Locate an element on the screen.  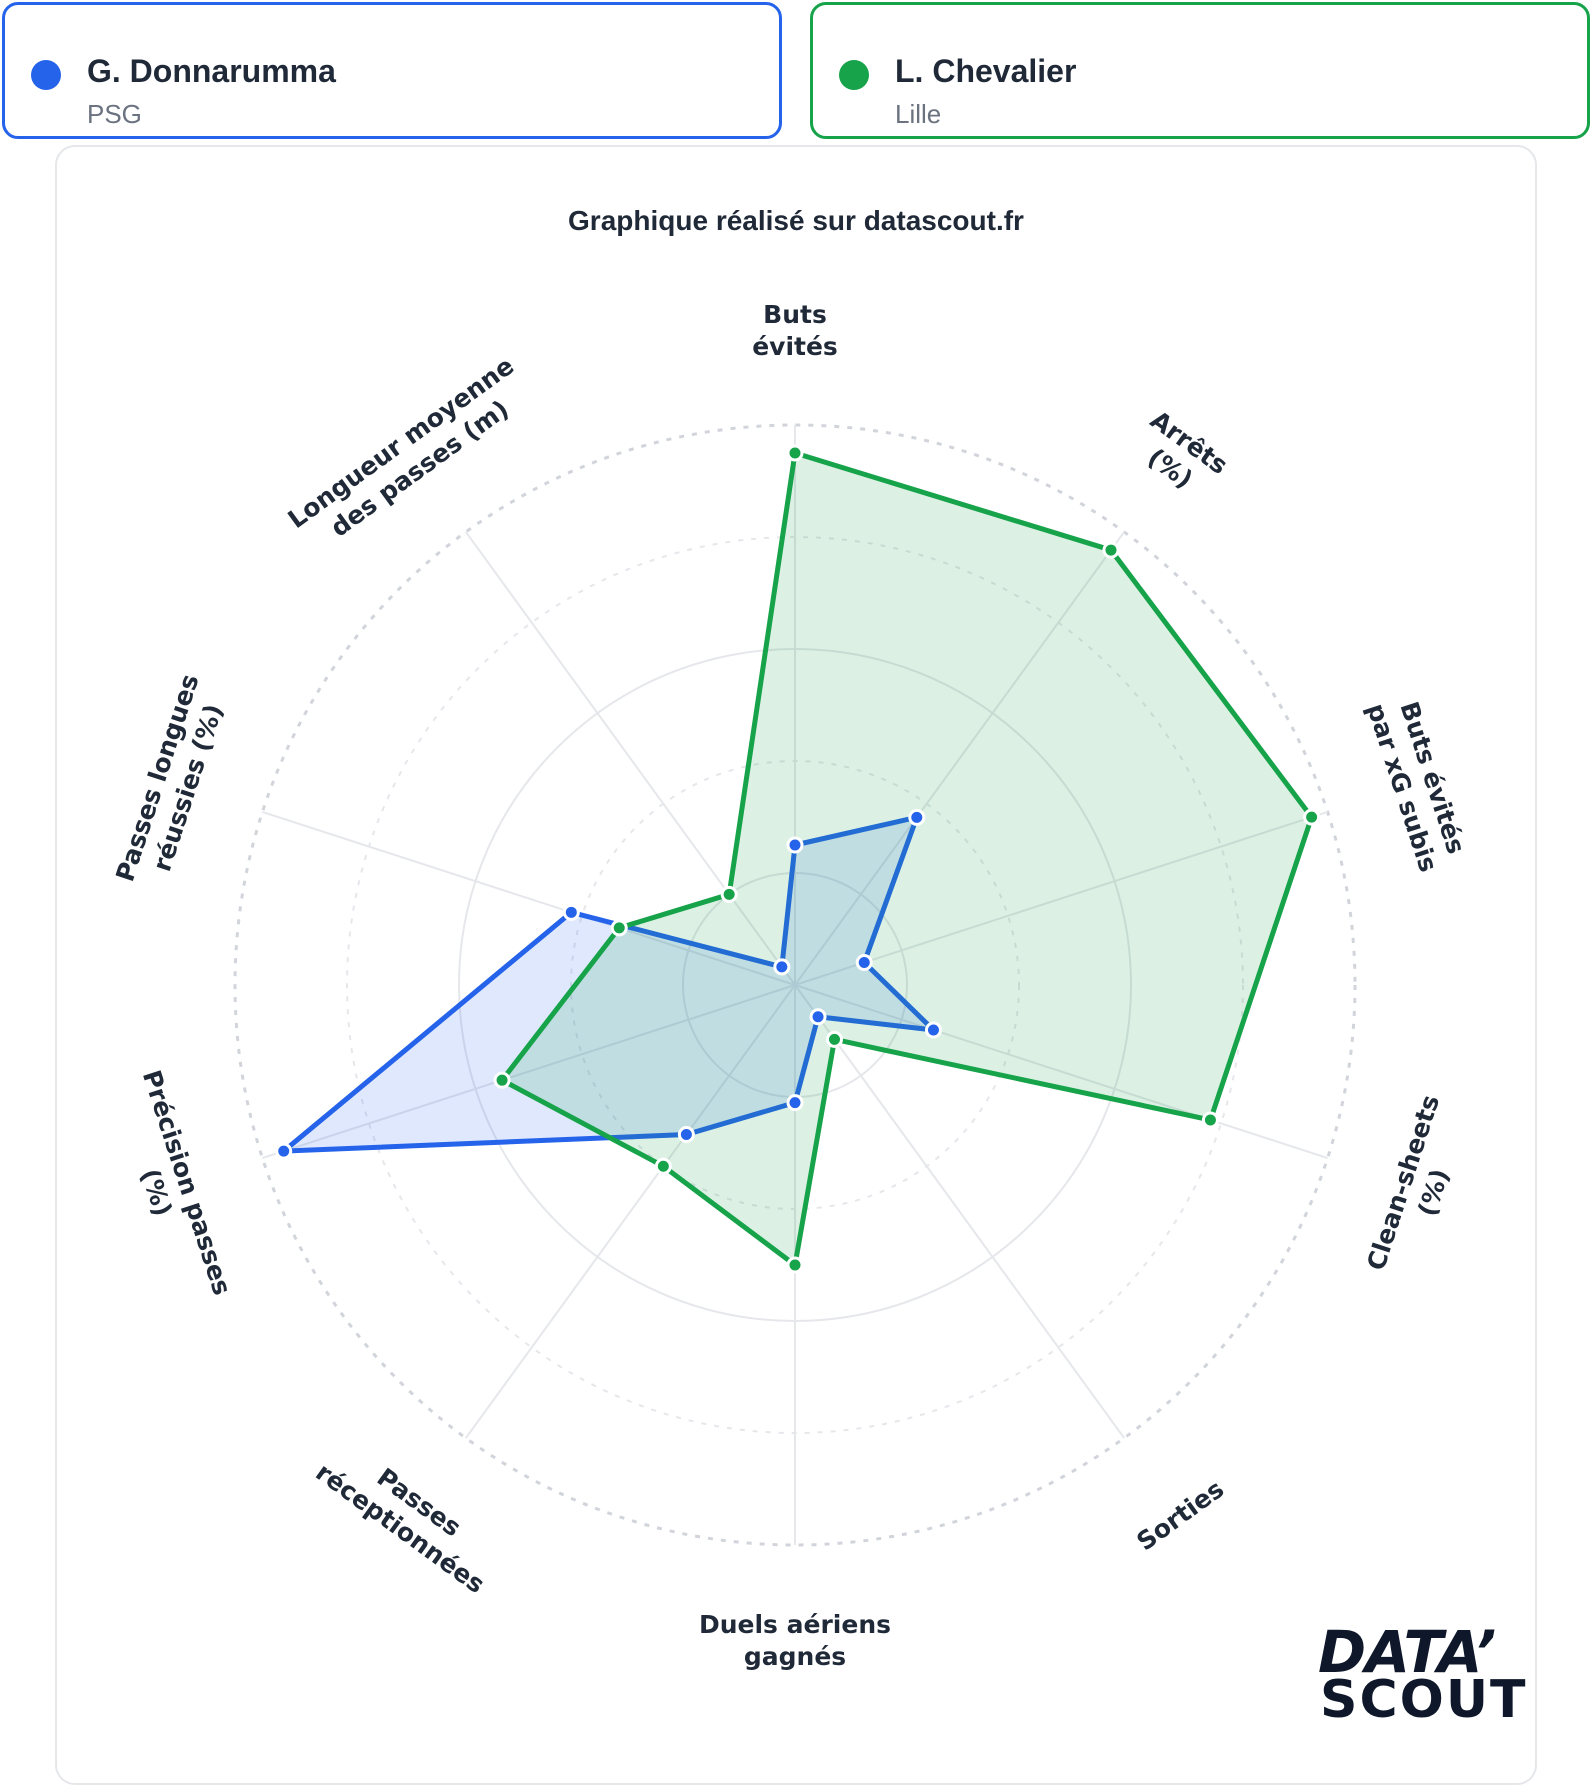
axis-label: Buts évités is located at coordinates (795, 330).